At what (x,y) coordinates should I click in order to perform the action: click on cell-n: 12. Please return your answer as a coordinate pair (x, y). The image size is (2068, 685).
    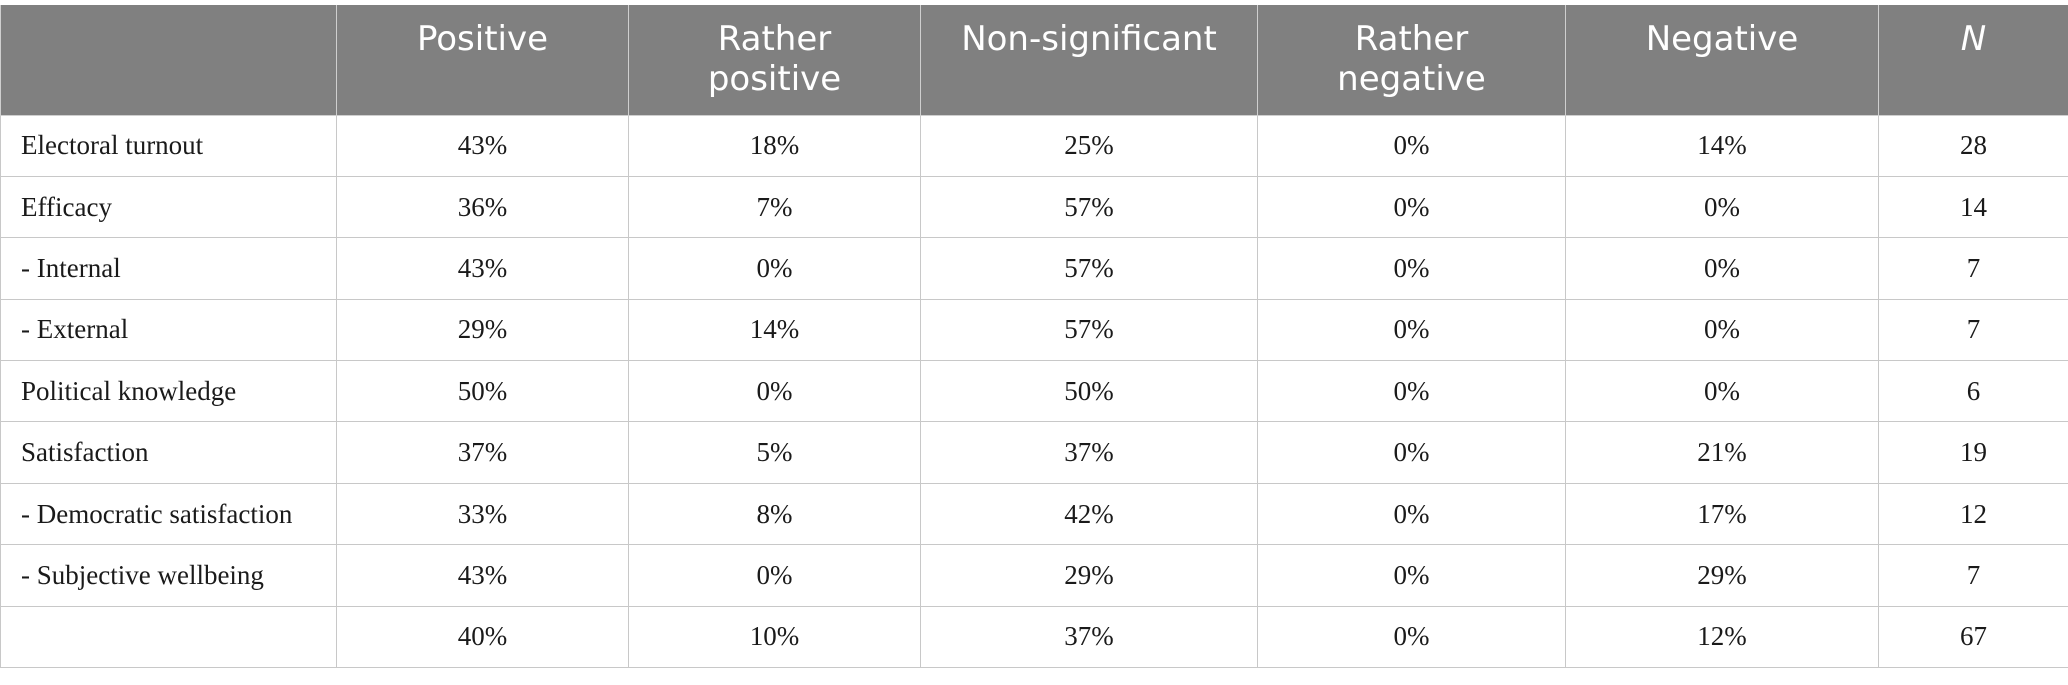
    Looking at the image, I should click on (1973, 514).